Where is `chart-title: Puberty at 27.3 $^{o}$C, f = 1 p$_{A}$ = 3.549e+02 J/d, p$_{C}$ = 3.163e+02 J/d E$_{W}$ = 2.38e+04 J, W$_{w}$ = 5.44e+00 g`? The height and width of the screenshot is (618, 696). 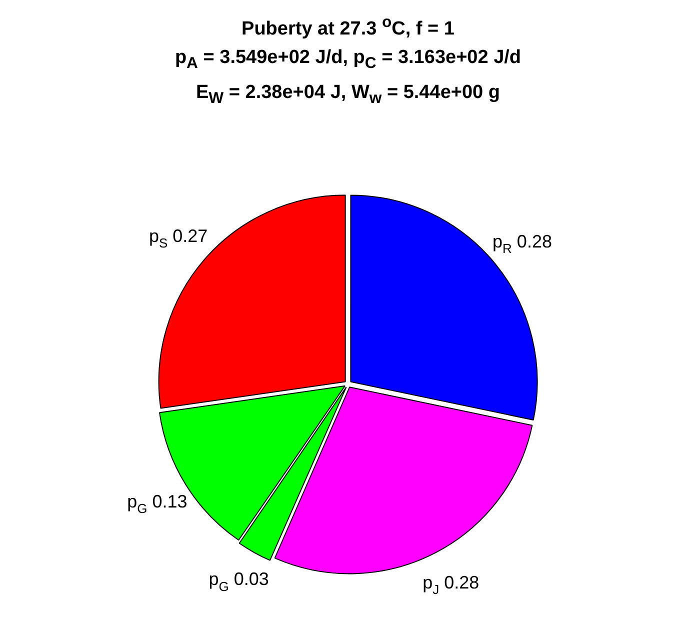
chart-title: Puberty at 27.3 $^{o}$C, f = 1 p$_{A}$ = 3.549e+02 J/d, p$_{C}$ = 3.163e+02 J/d E$_{W}$ = 2.38e+04 J, W$_{w}$ = 5.44e+00 g is located at coordinates (348, 60).